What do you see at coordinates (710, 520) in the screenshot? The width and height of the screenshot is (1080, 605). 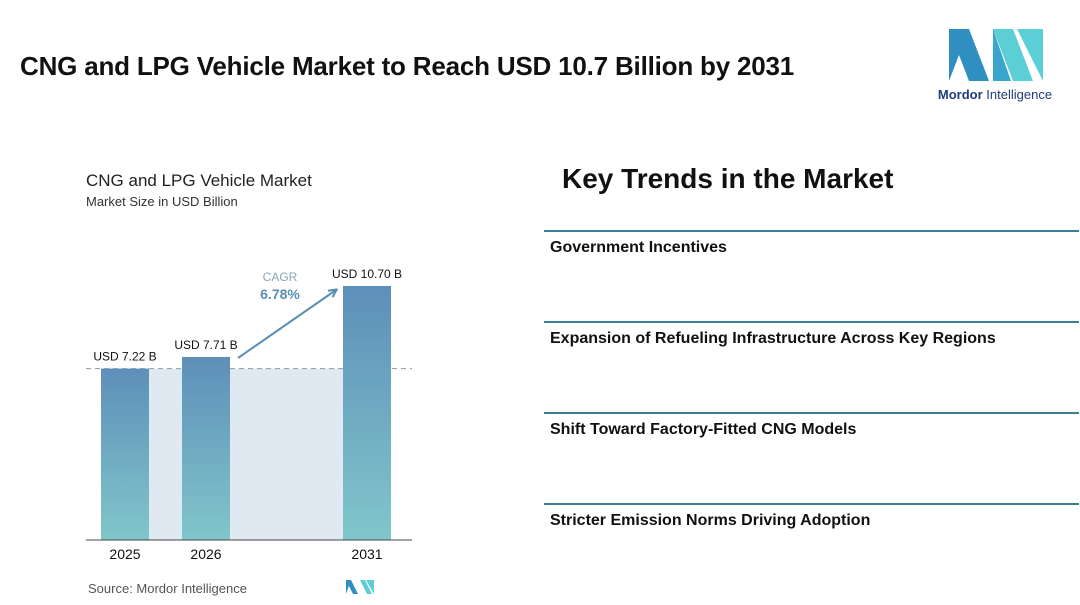 I see `trend-label: Stricter Emission Norms Driving Adoption` at bounding box center [710, 520].